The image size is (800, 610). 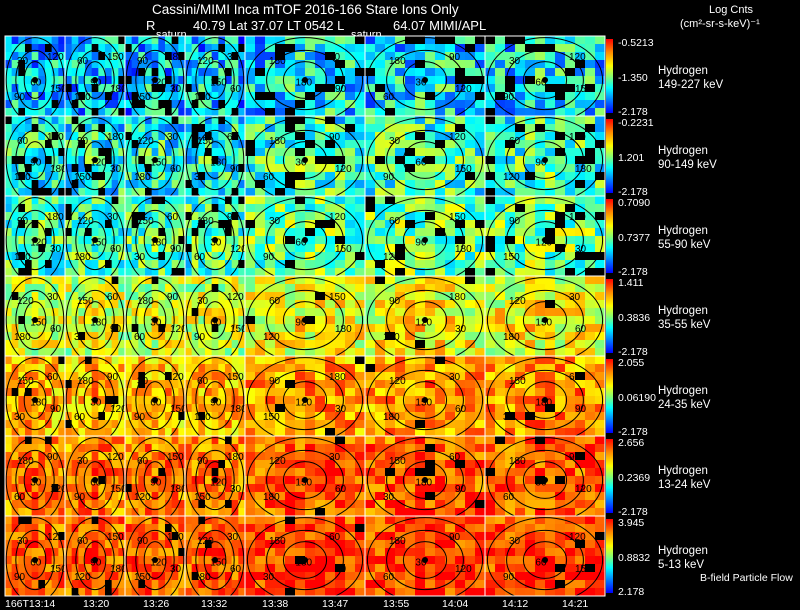 What do you see at coordinates (216, 403) in the screenshot?
I see `contour-label: 90` at bounding box center [216, 403].